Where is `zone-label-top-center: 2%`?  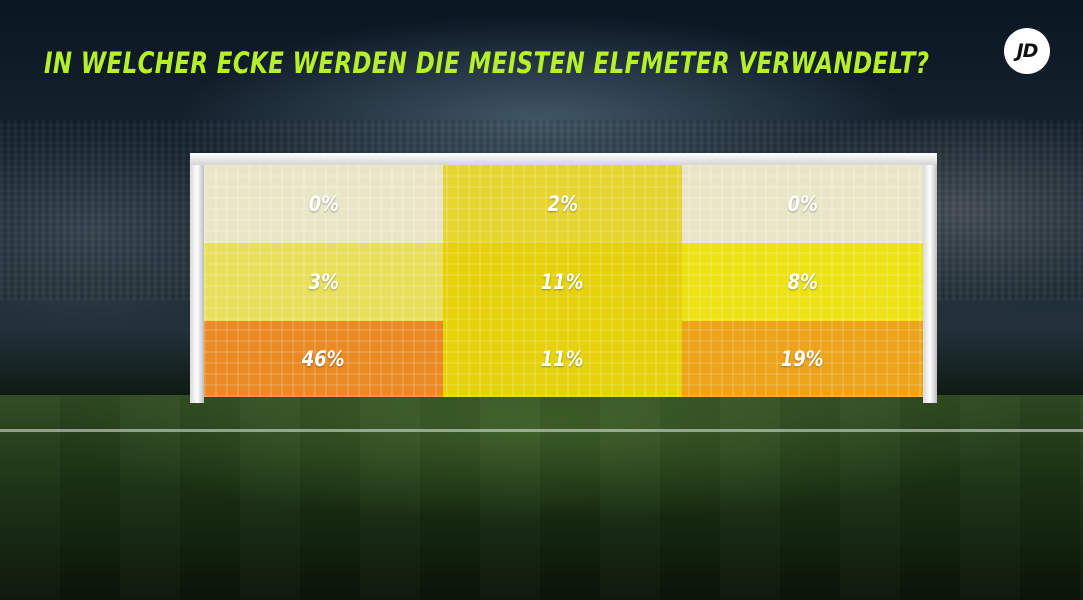 zone-label-top-center: 2% is located at coordinates (562, 204).